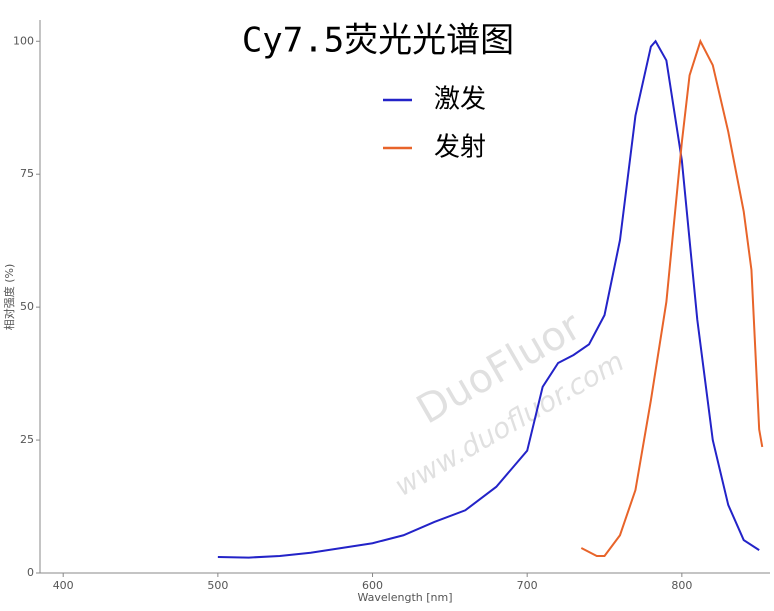  What do you see at coordinates (217, 585) in the screenshot?
I see `x-tick-label: 500` at bounding box center [217, 585].